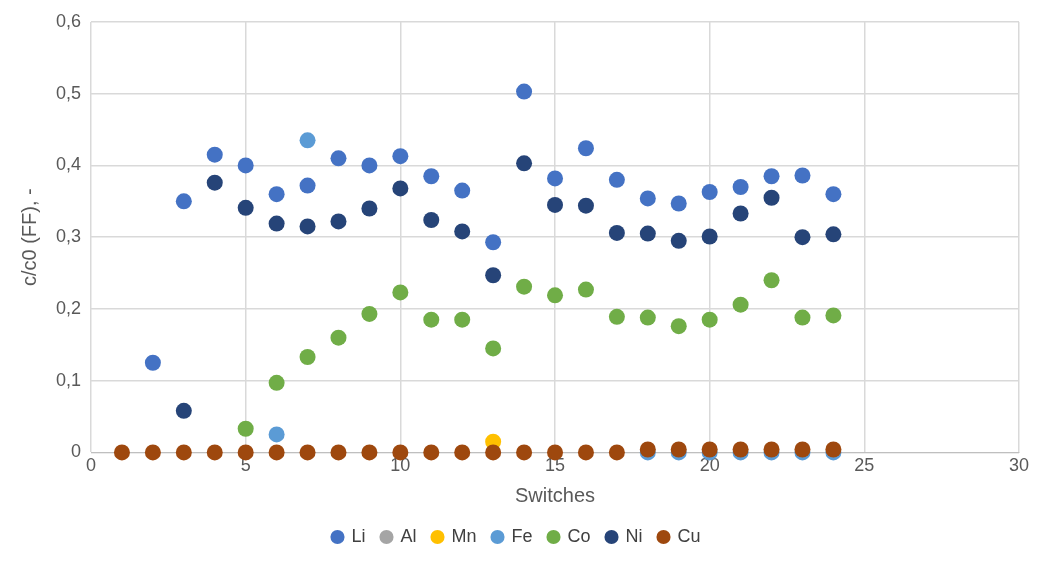 The image size is (1049, 572). Describe the element at coordinates (68, 379) in the screenshot. I see `y-tick-label: 0,1` at that location.